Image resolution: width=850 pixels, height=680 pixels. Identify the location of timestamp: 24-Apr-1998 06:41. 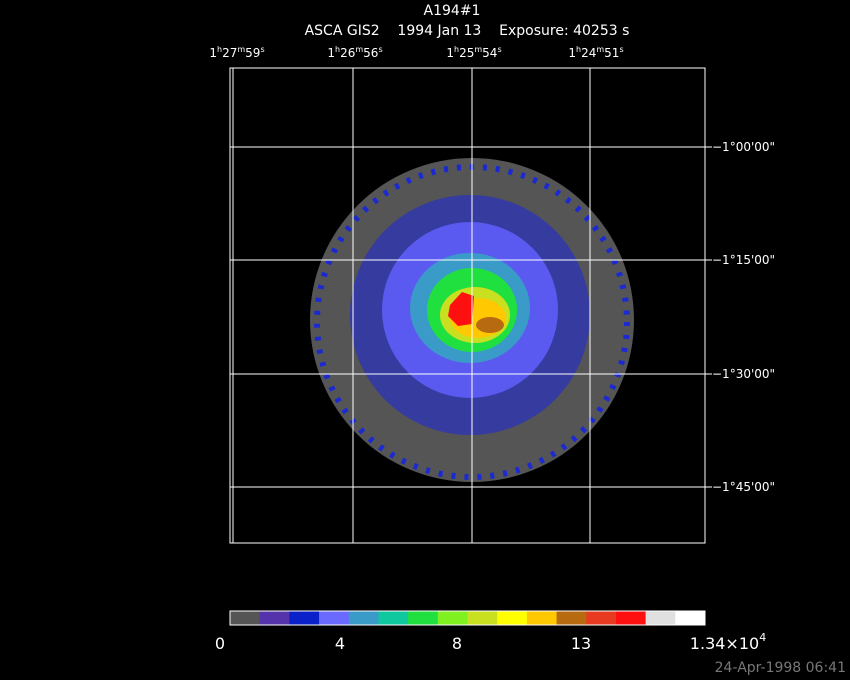
(780, 668).